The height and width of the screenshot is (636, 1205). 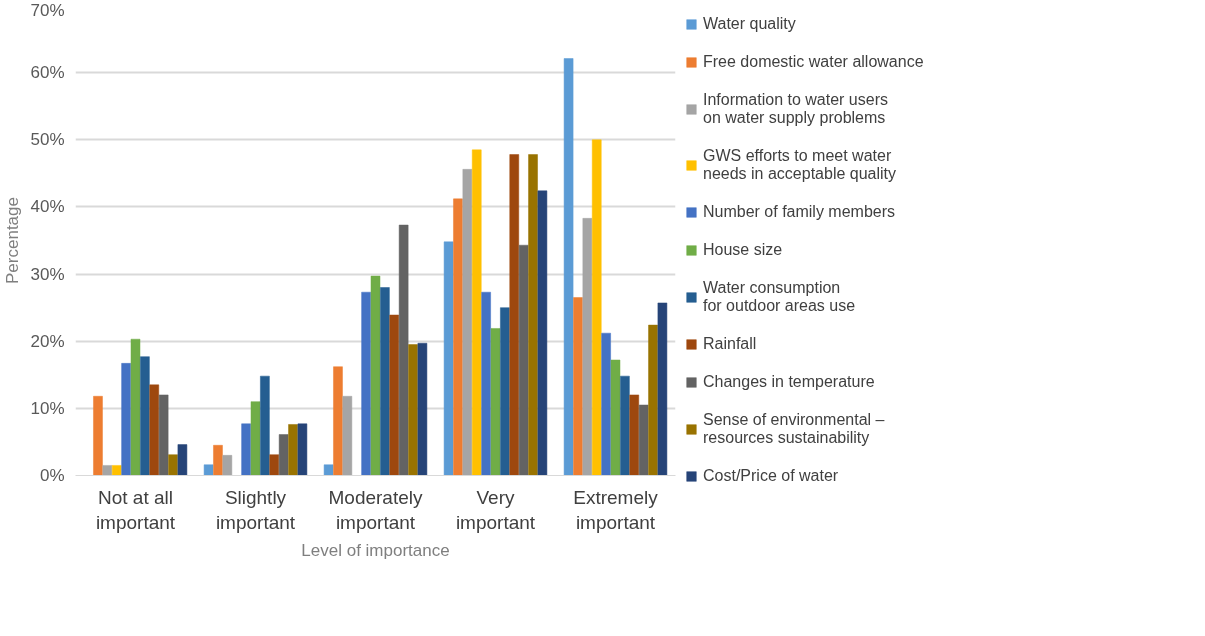 I want to click on legend-label: Water quality, so click(x=749, y=24).